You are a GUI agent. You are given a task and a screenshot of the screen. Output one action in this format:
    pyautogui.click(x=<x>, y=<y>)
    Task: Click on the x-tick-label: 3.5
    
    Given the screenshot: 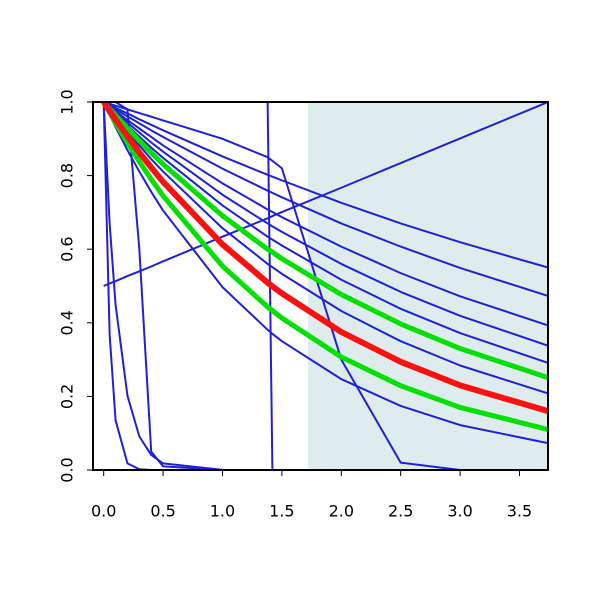 What is the action you would take?
    pyautogui.click(x=519, y=511)
    